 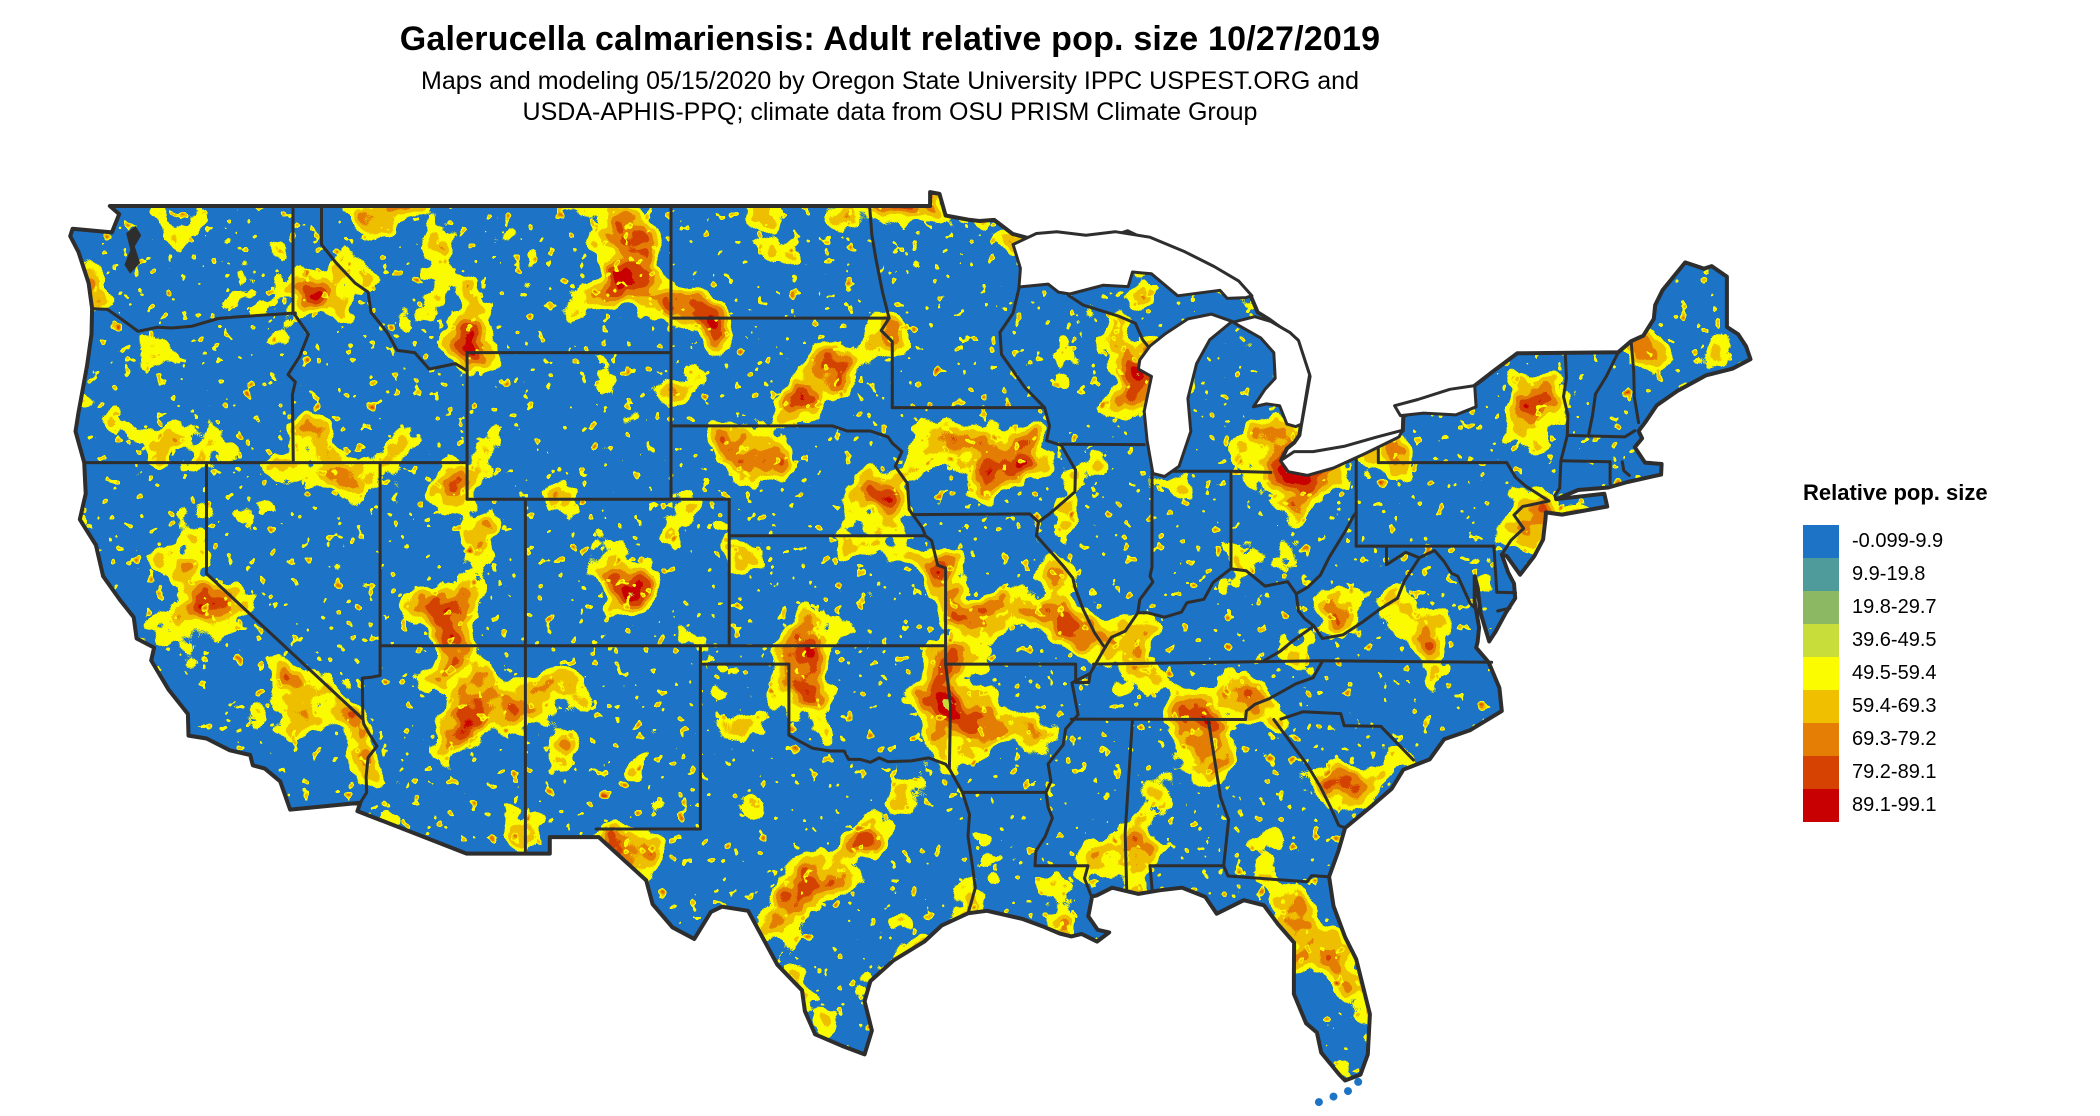 I want to click on legend-item: 79.2-89.1, so click(x=1948, y=772).